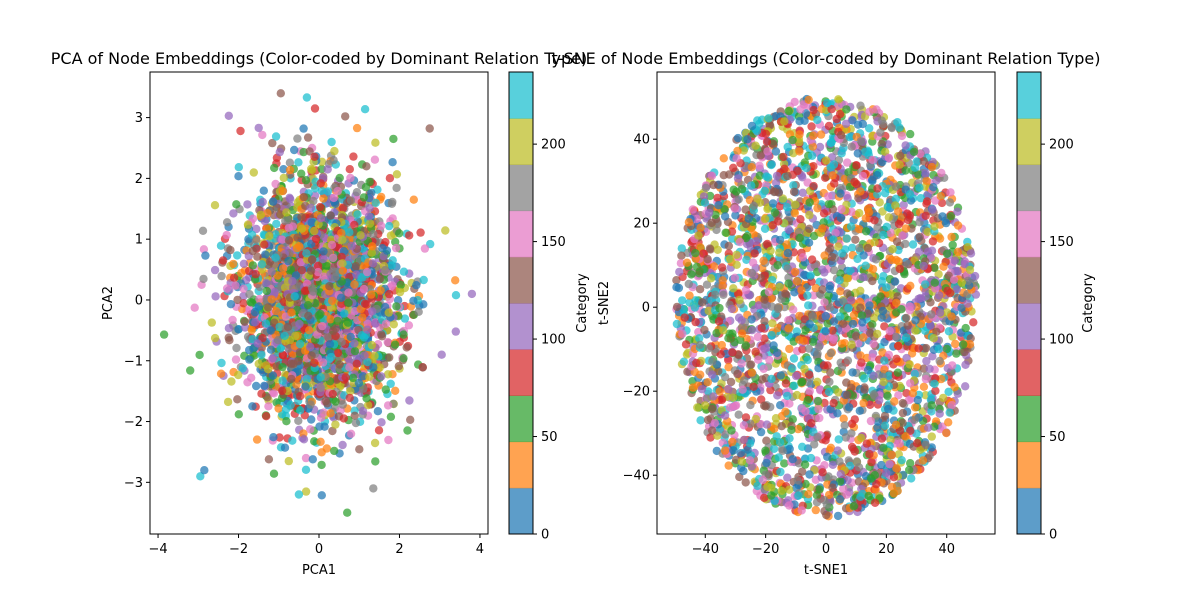 This screenshot has width=1200, height=600. What do you see at coordinates (521, 465) in the screenshot?
I see `colorbar-segment` at bounding box center [521, 465].